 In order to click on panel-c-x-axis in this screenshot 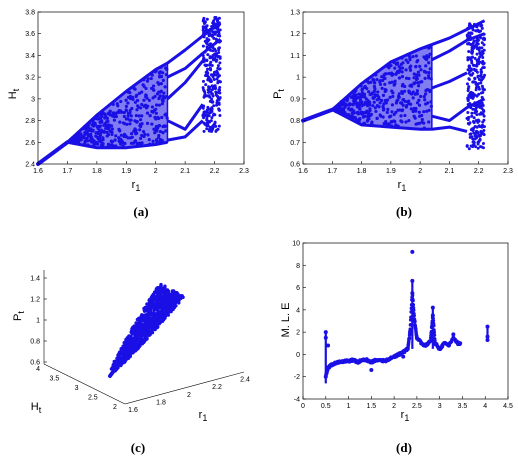, I will do `click(184, 388)`.